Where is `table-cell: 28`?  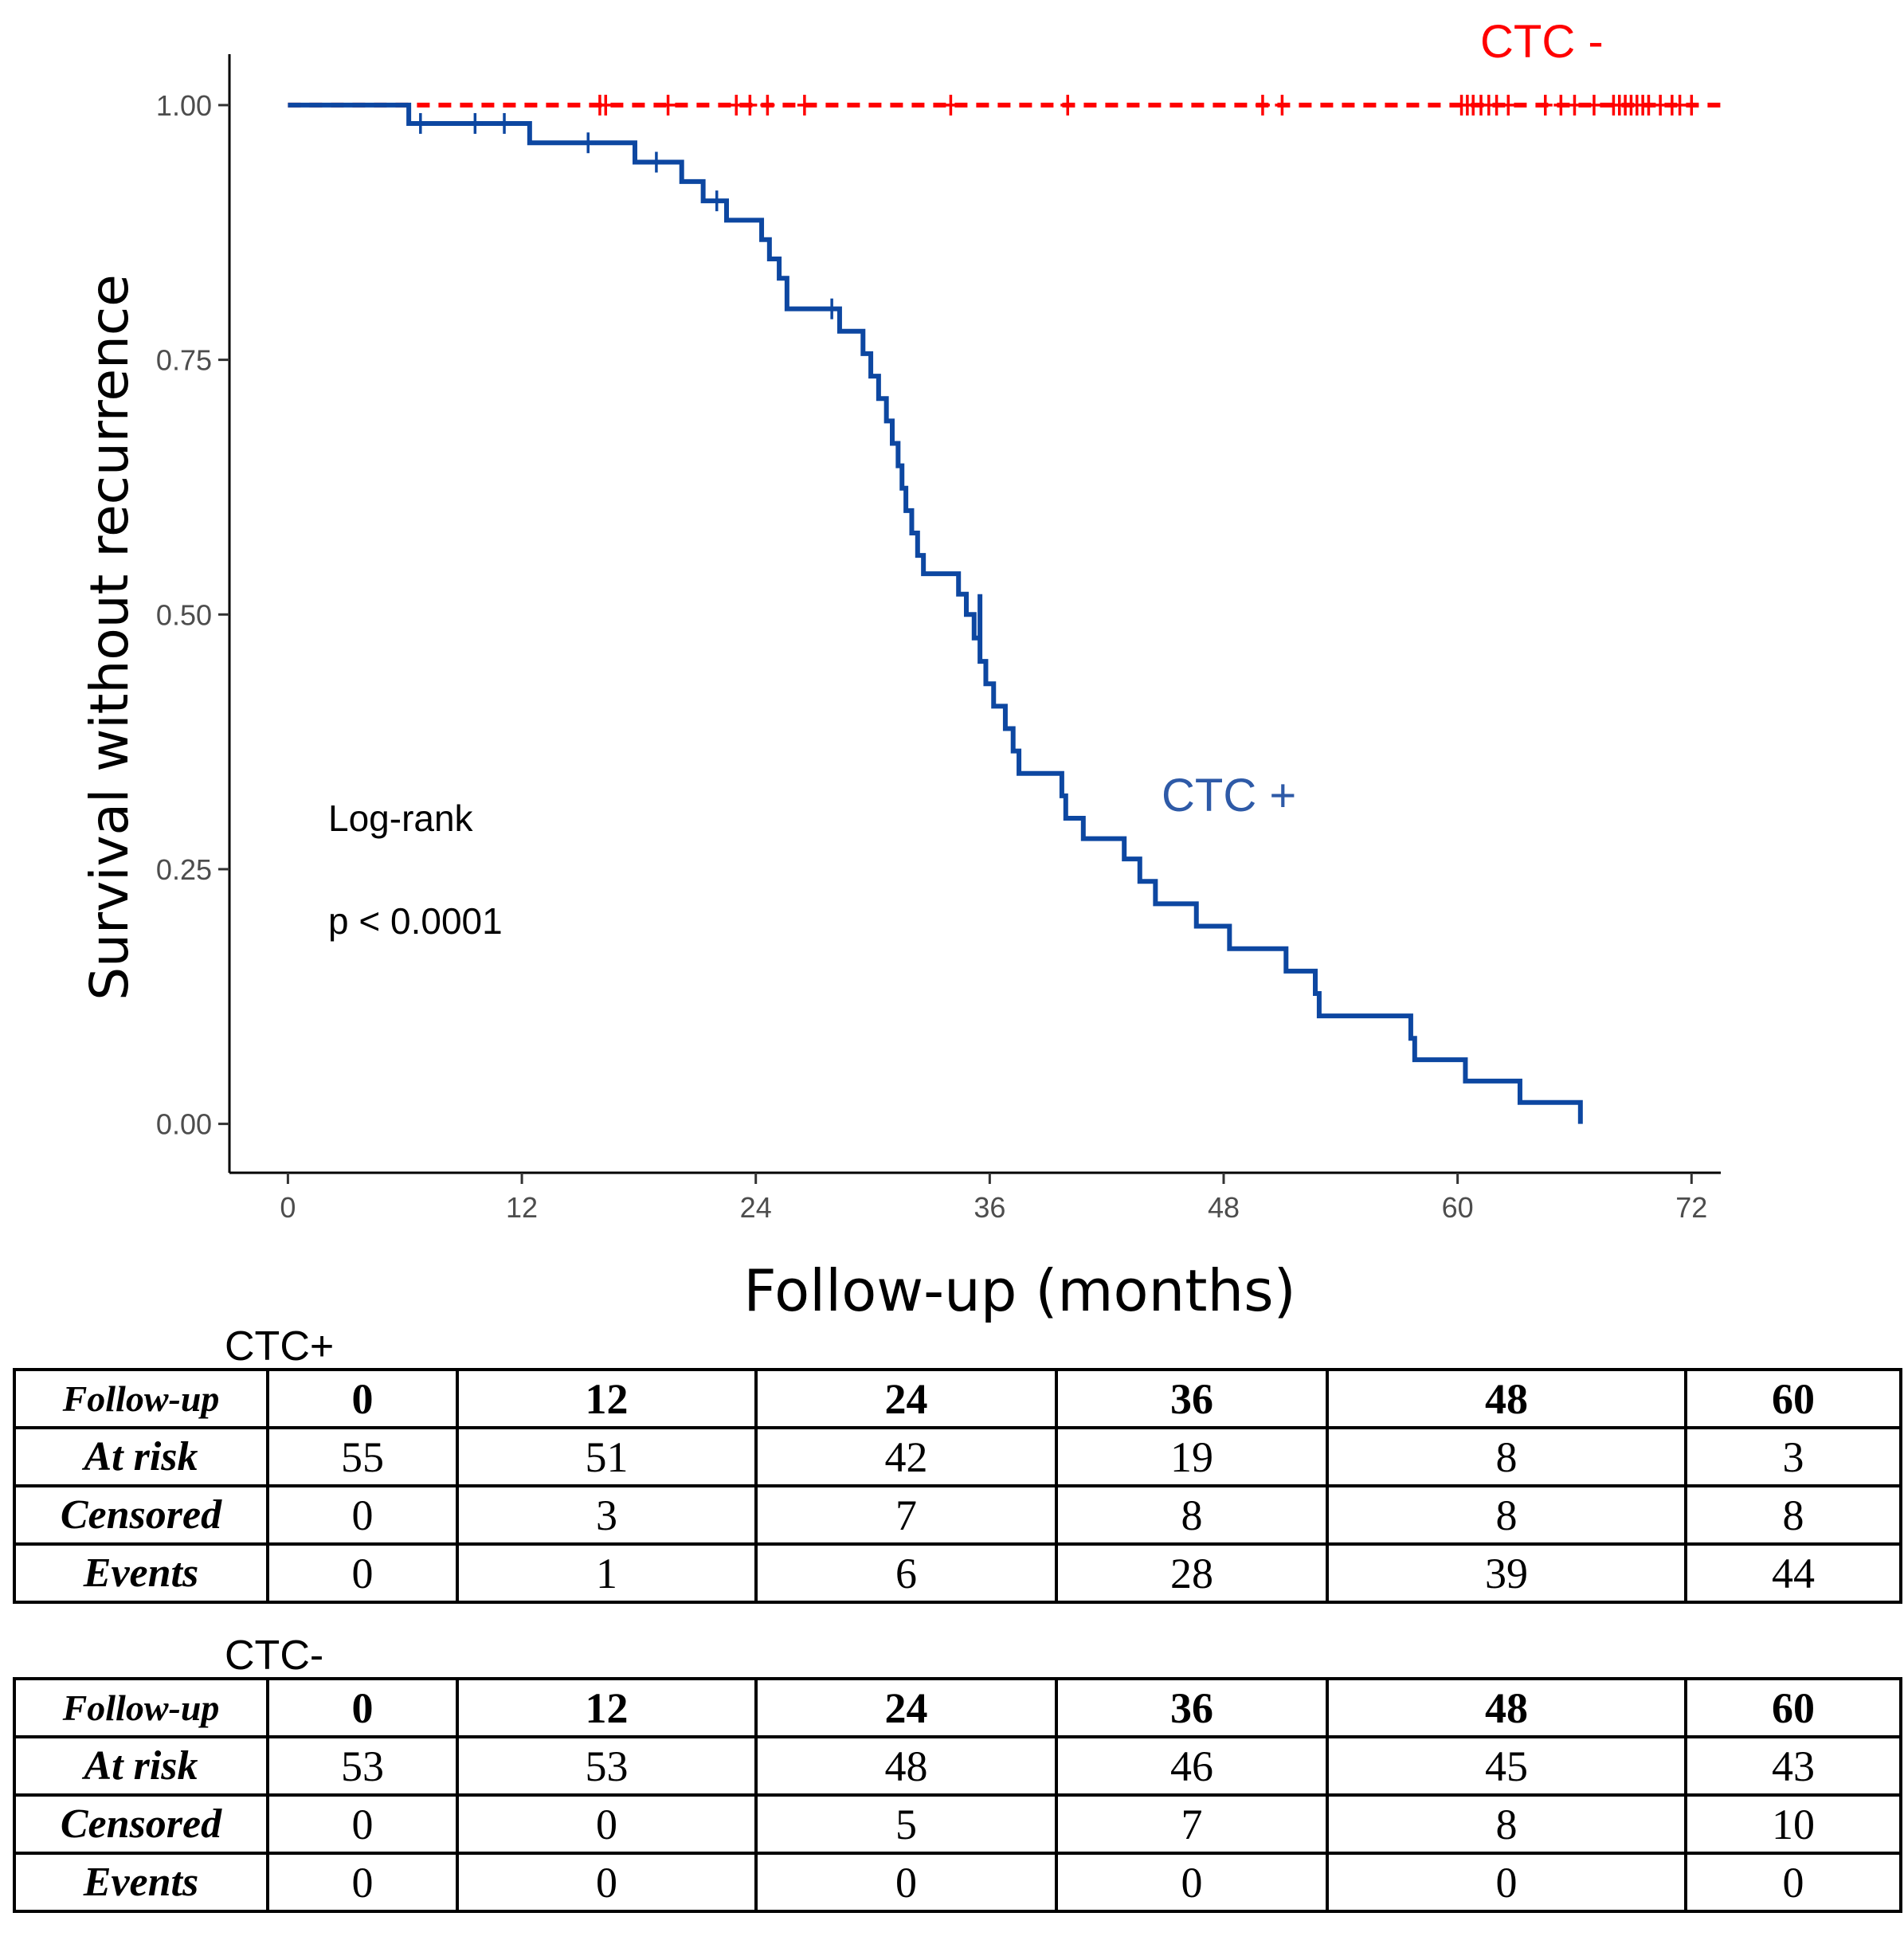 table-cell: 28 is located at coordinates (1192, 1573).